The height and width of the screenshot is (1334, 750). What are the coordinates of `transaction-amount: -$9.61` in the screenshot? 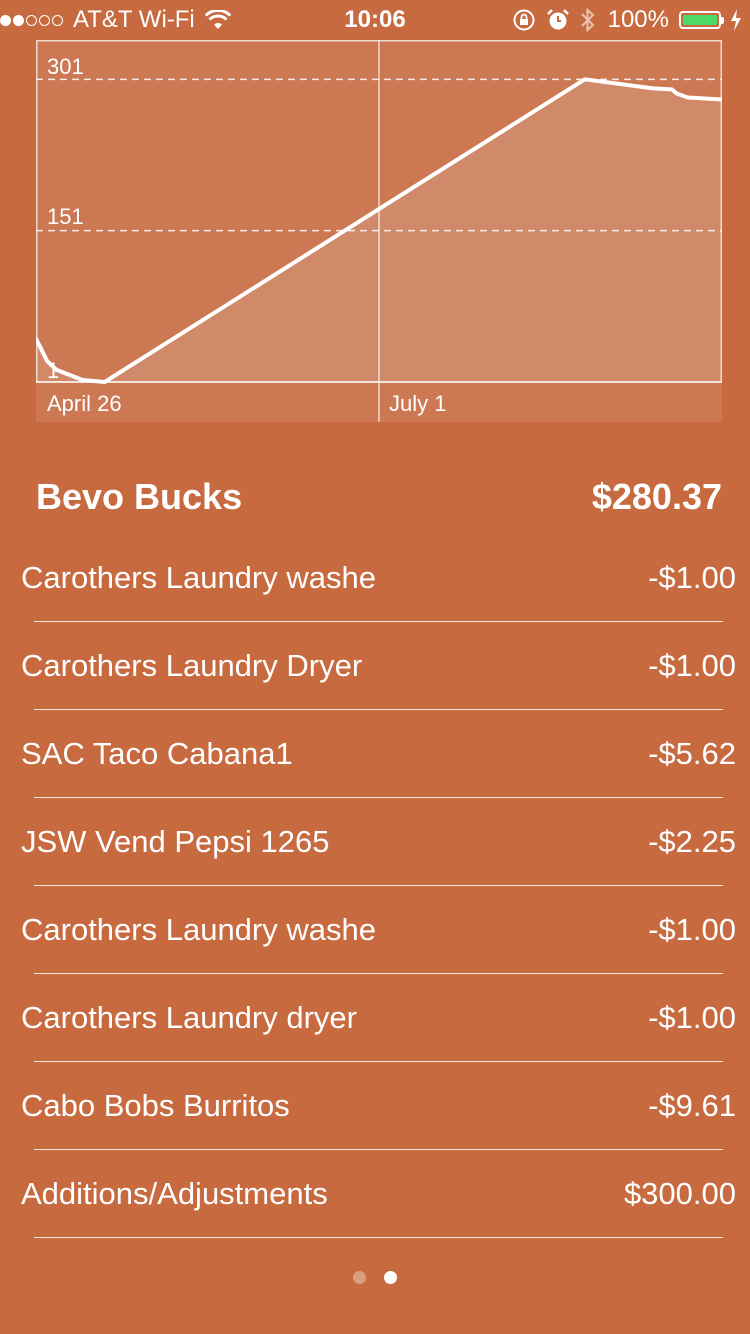 It's located at (692, 1105).